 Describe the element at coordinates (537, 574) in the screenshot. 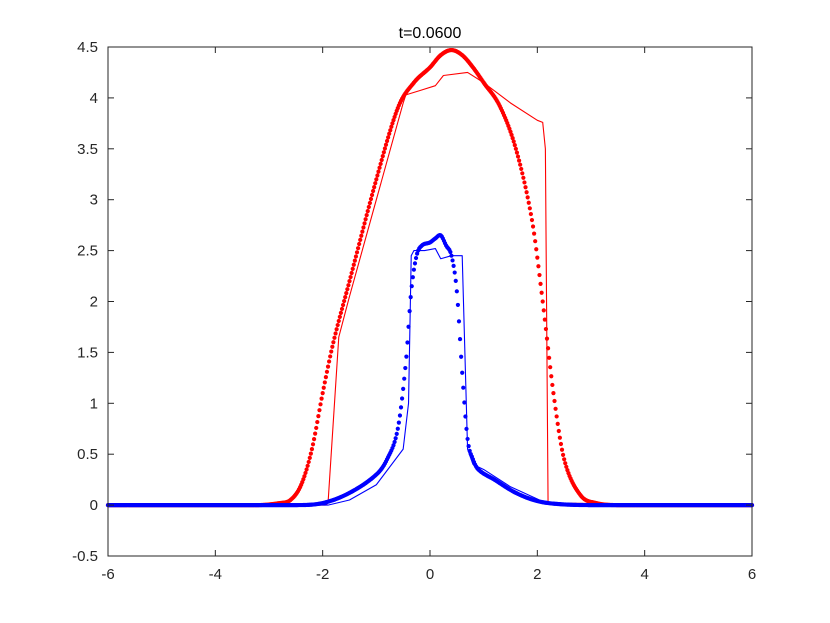

I see `x-tick-label: 2` at that location.